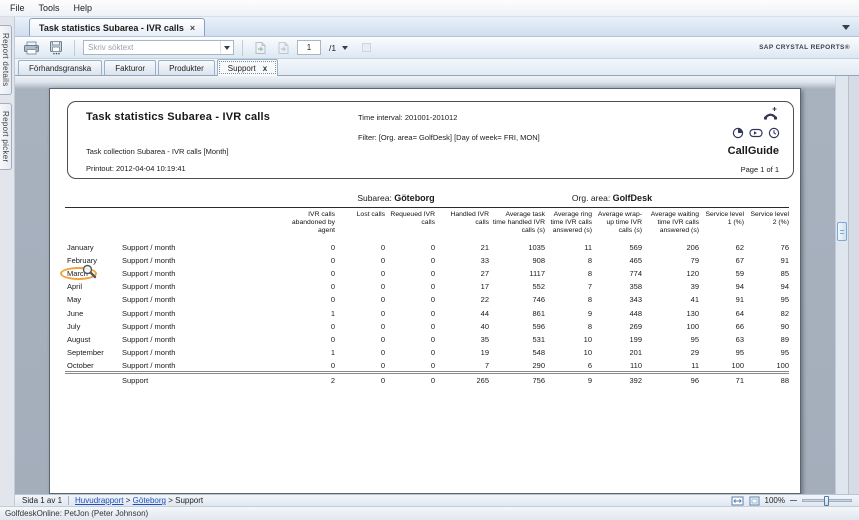  What do you see at coordinates (484, 353) in the screenshot?
I see `value-cell: 19` at bounding box center [484, 353].